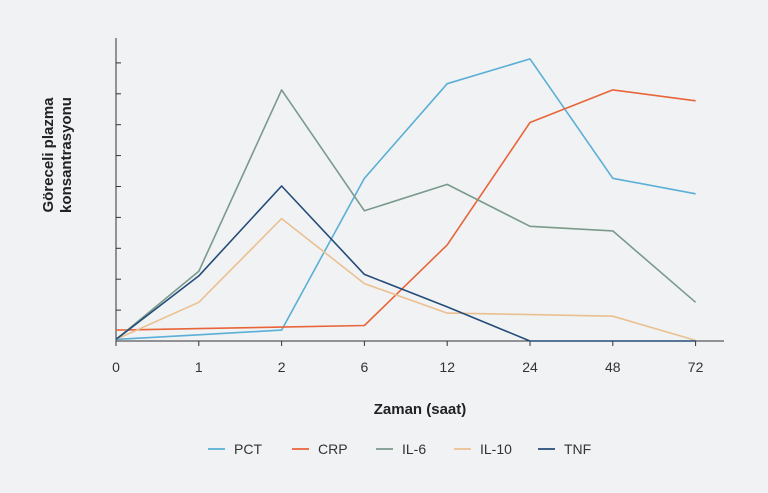  What do you see at coordinates (118, 186) in the screenshot?
I see `y-axis-ticks` at bounding box center [118, 186].